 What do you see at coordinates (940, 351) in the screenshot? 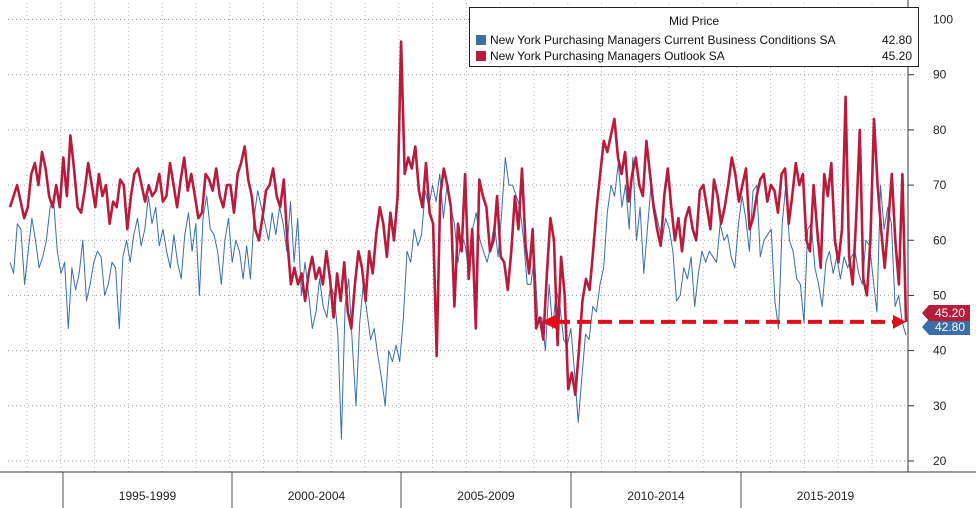
I see `y-tick-label: 40` at bounding box center [940, 351].